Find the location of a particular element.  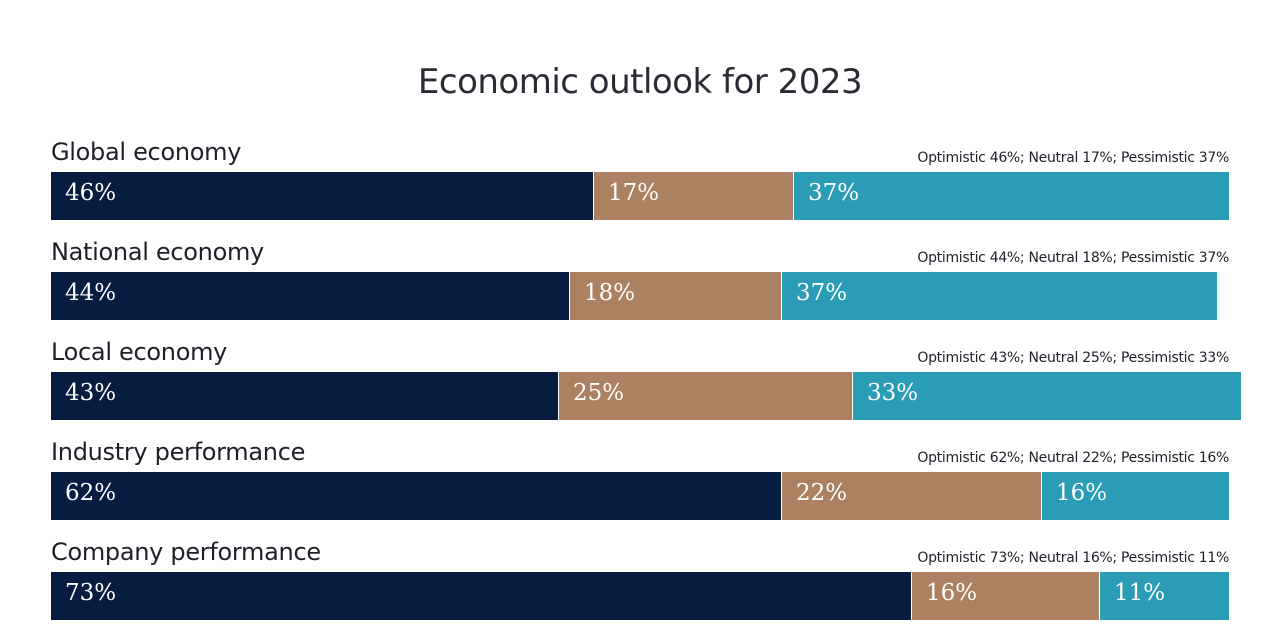

bar-segment-neutral: 17% is located at coordinates (693, 196).